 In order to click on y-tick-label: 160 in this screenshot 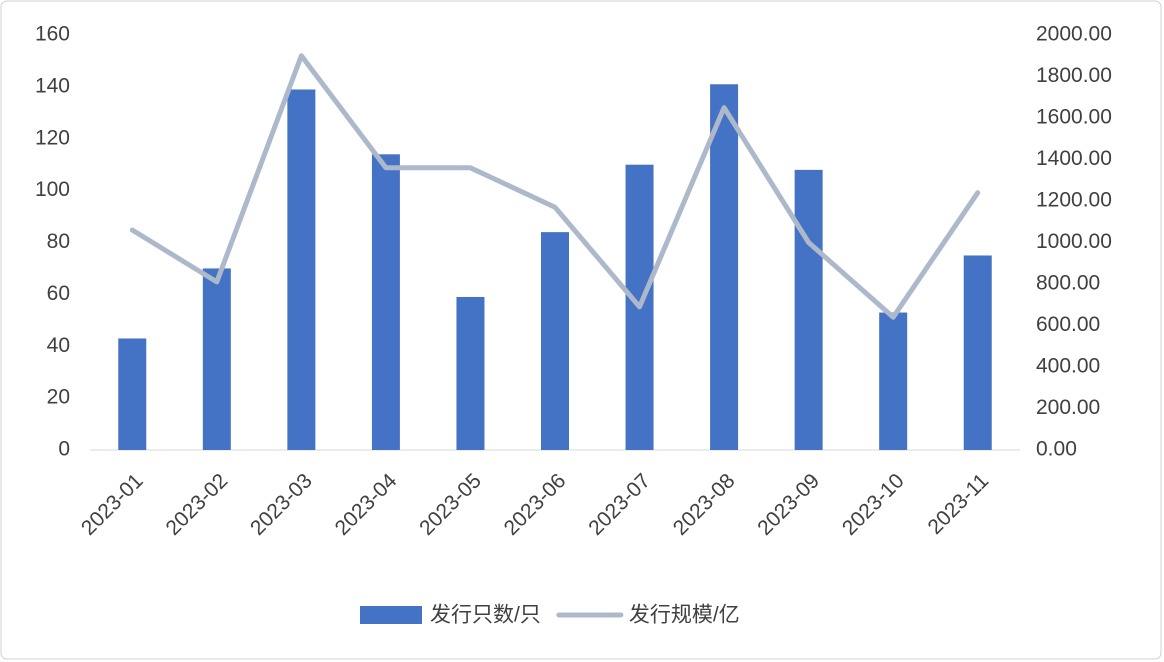, I will do `click(52, 34)`.